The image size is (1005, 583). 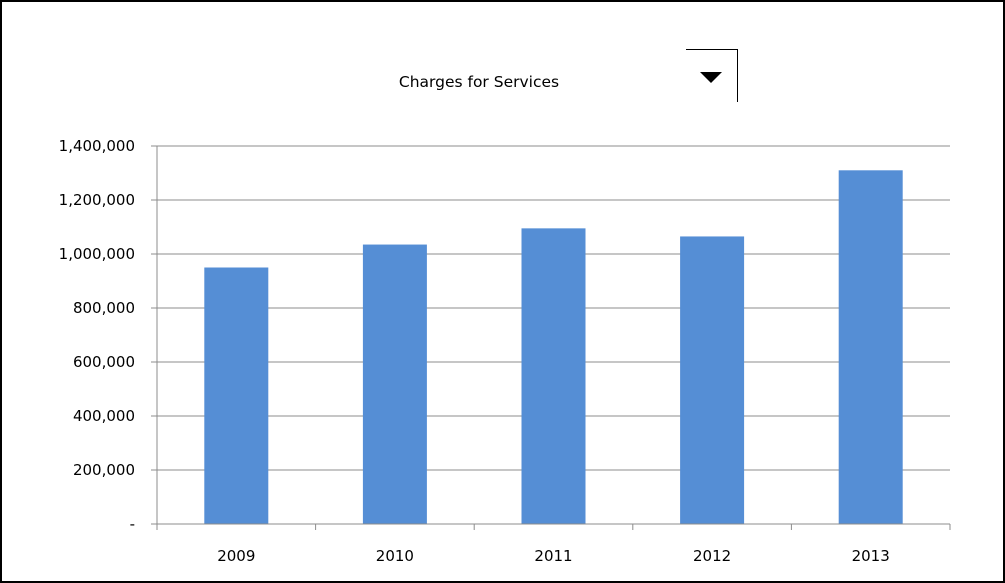 I want to click on y-tick-label: 600,000, so click(x=104, y=362).